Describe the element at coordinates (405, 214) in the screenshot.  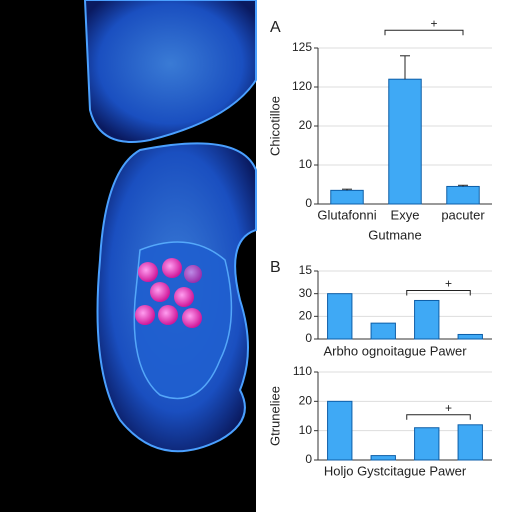
I see `x-tick-label: Exye` at that location.